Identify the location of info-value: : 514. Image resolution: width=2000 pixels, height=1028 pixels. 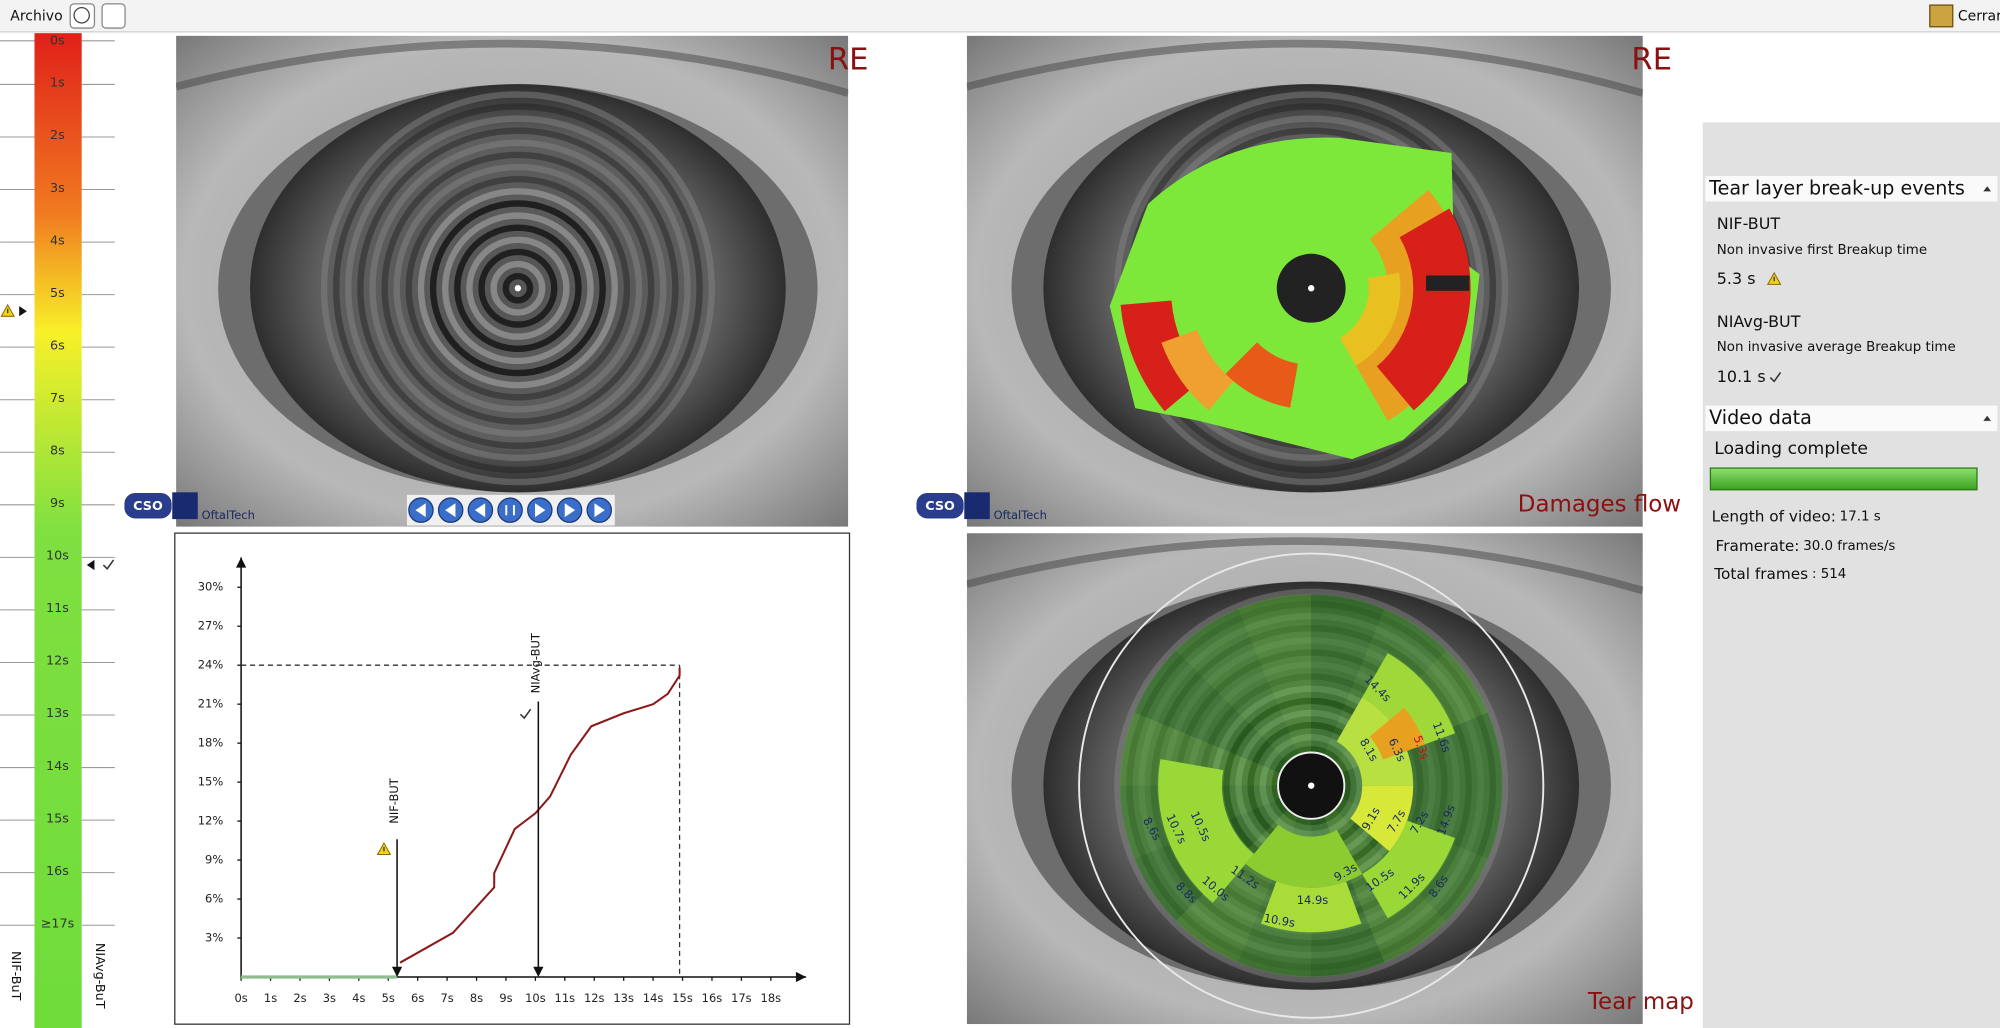
(1829, 574).